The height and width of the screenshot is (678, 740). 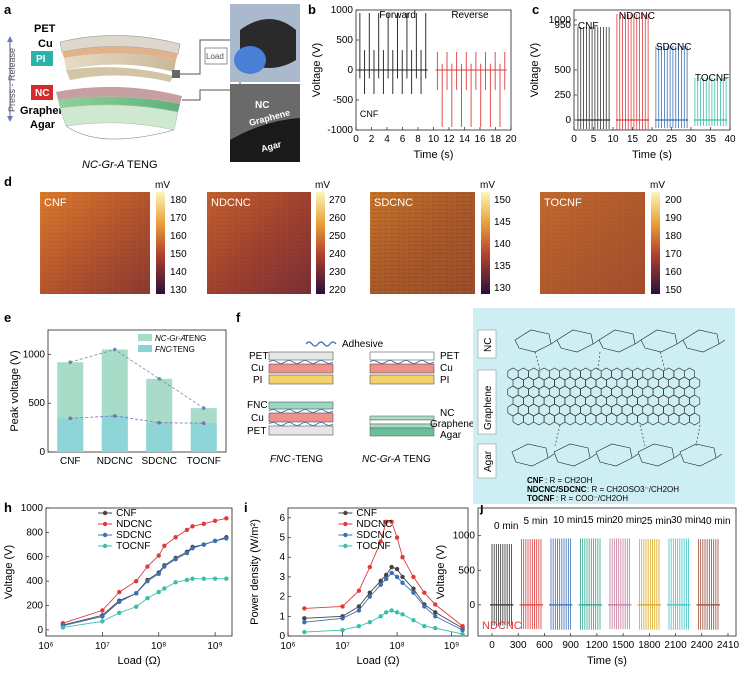 What do you see at coordinates (487, 185) in the screenshot?
I see `unit-sdcnc: mV` at bounding box center [487, 185].